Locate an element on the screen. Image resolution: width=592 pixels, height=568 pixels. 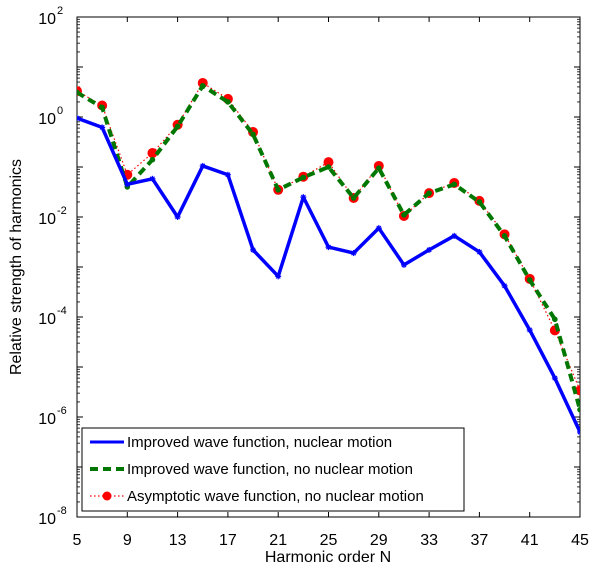
y-tick-label: 10 -8 is located at coordinates (52, 516).